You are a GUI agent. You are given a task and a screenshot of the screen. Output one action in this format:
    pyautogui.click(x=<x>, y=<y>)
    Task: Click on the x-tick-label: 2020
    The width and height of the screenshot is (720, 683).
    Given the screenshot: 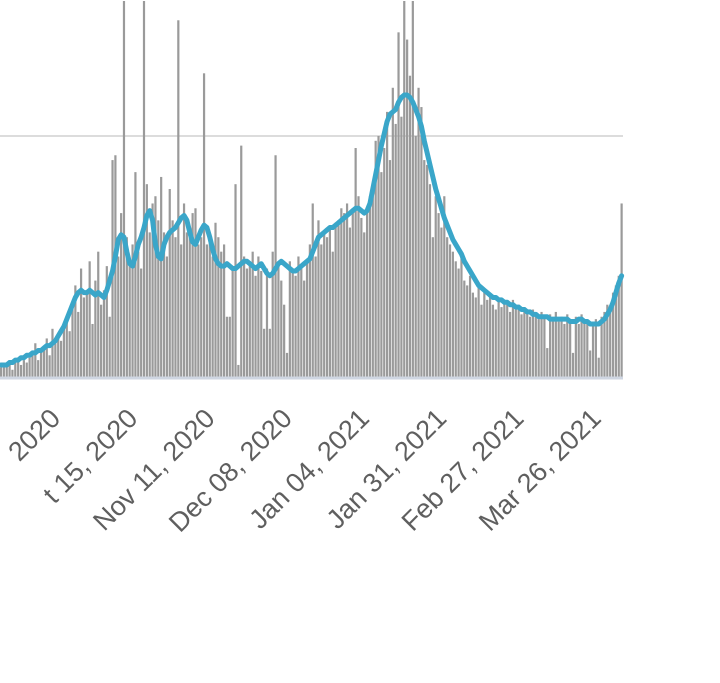 What is the action you would take?
    pyautogui.click(x=34, y=435)
    